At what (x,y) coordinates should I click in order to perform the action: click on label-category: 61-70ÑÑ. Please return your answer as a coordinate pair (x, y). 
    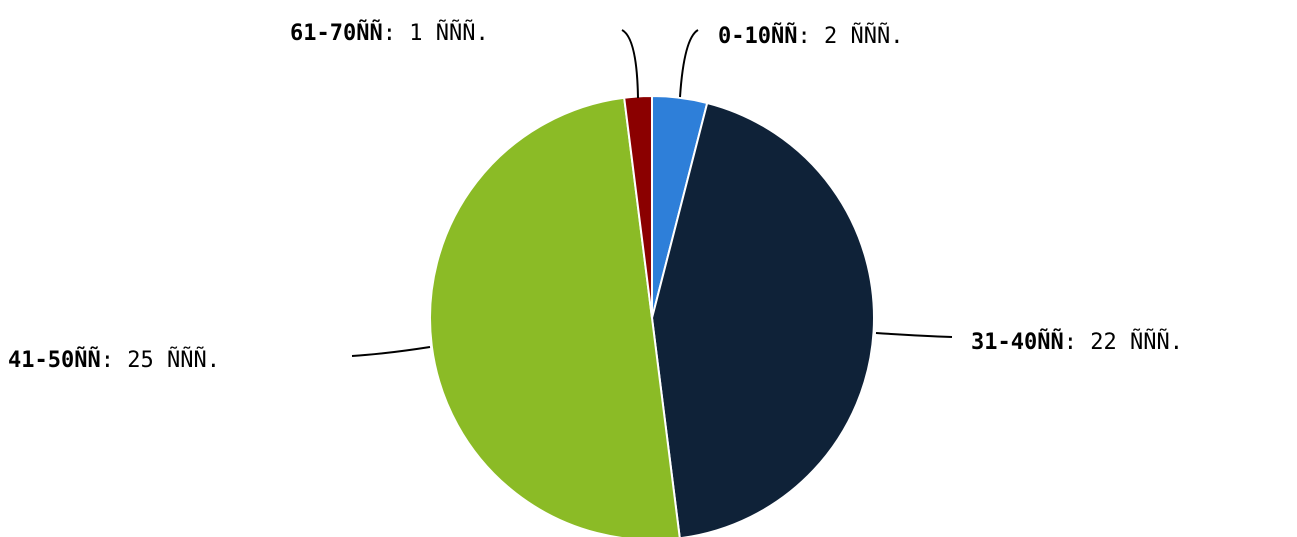
    Looking at the image, I should click on (336, 33).